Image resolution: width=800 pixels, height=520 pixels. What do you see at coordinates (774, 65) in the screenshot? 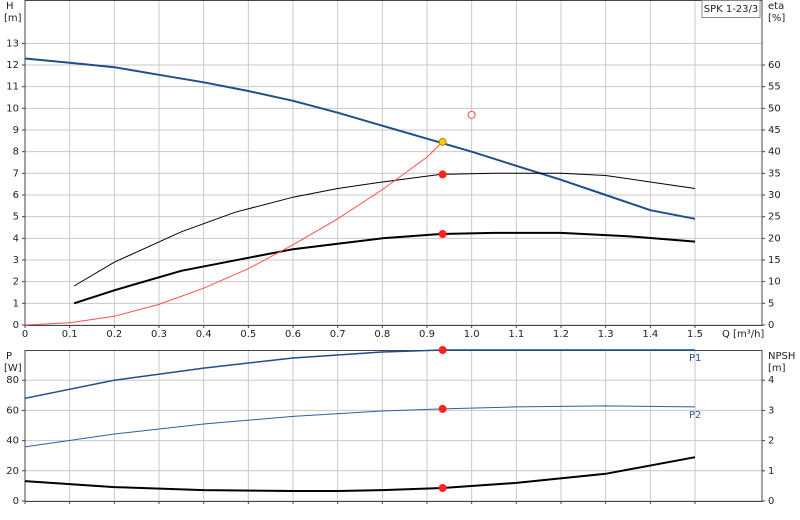
I see `y2-tick-label: 60` at bounding box center [774, 65].